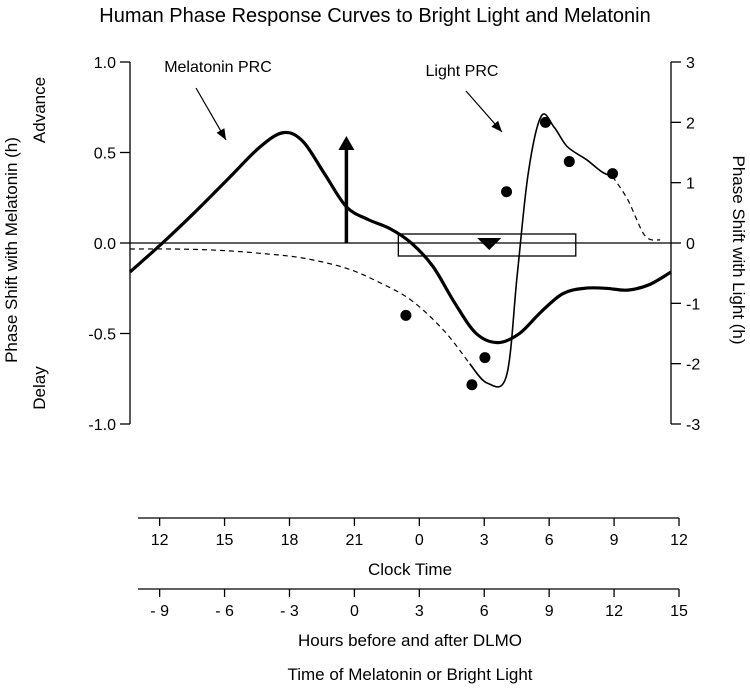 This screenshot has width=750, height=690. I want to click on light-prc-solid, so click(541, 250).